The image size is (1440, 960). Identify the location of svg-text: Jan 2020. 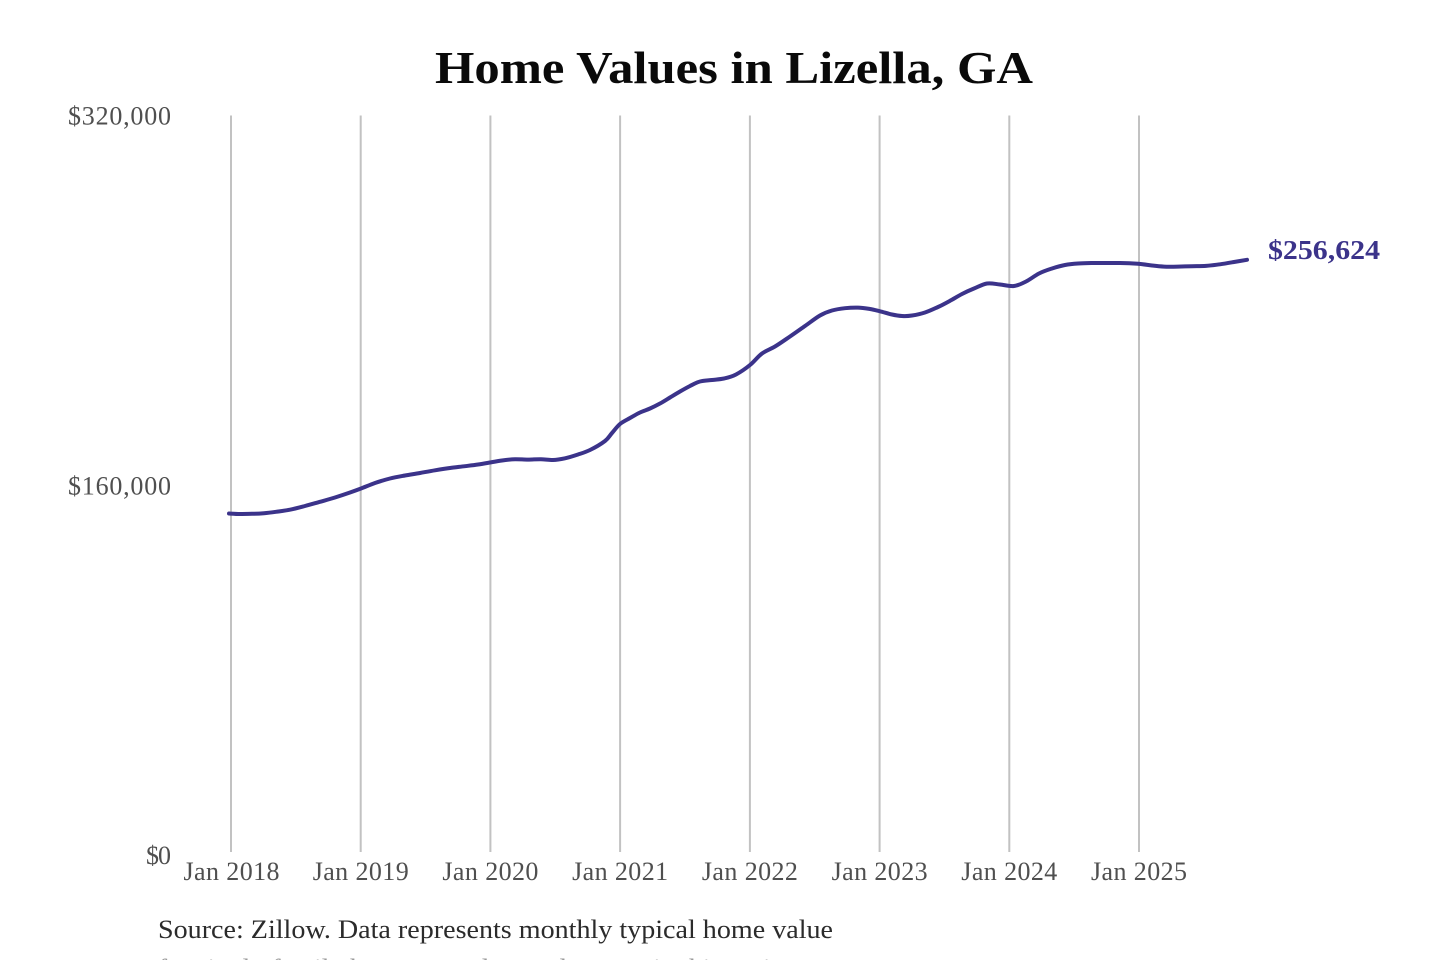
(490, 871).